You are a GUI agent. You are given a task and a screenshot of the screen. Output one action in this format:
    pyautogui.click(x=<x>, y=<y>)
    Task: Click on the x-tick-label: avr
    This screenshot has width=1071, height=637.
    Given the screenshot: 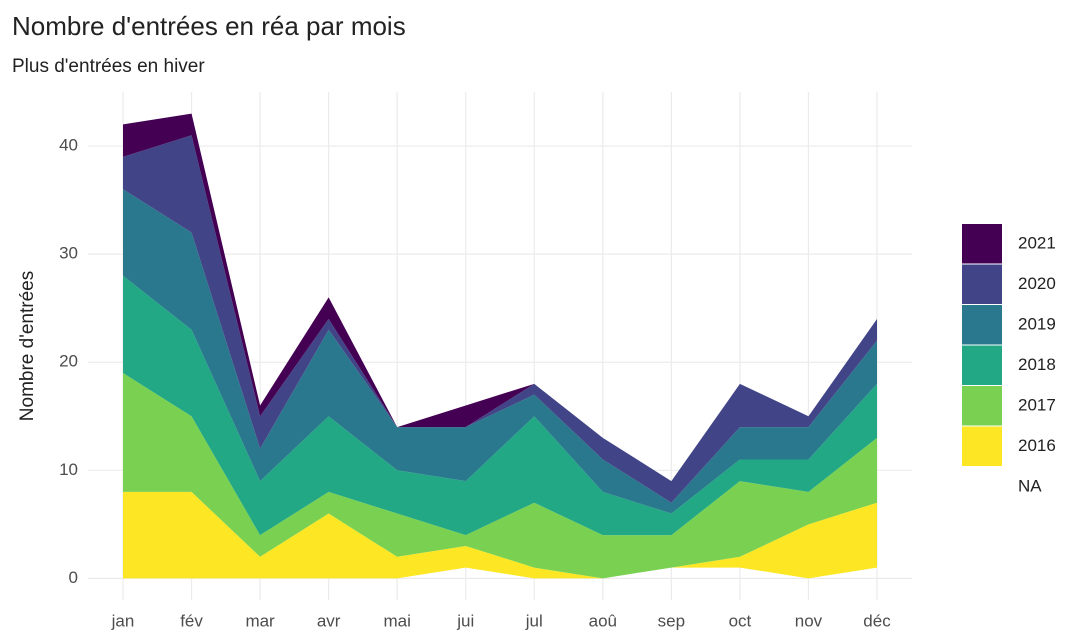 What is the action you would take?
    pyautogui.click(x=329, y=620)
    